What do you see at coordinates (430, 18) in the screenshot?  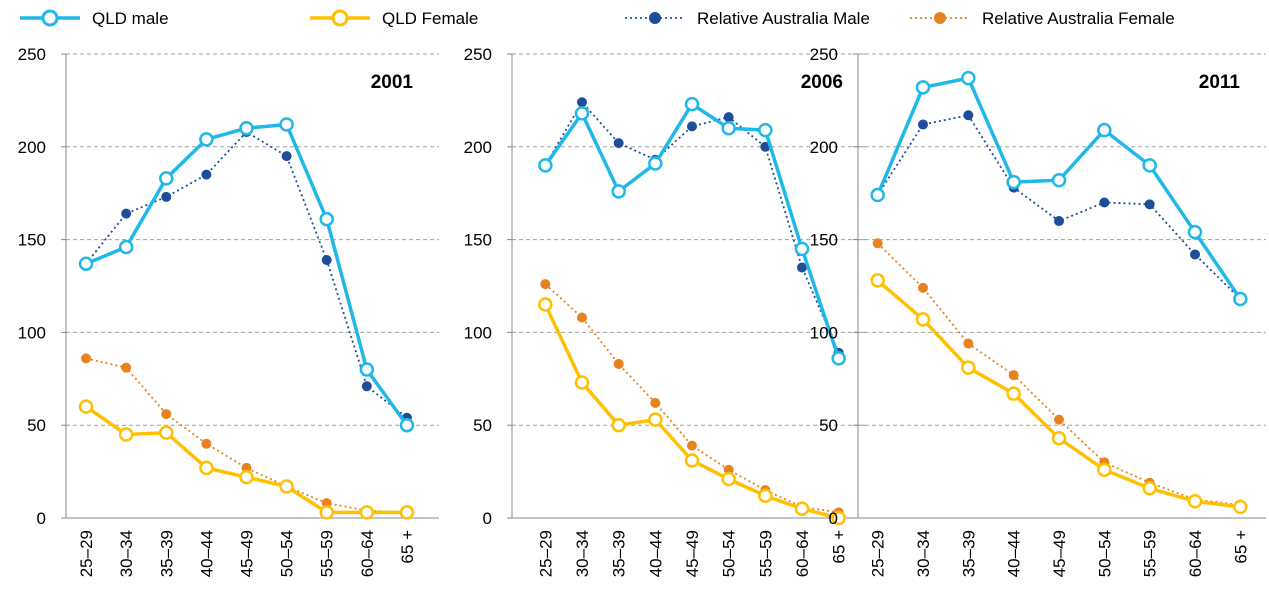 I see `legend-label: QLD Female` at bounding box center [430, 18].